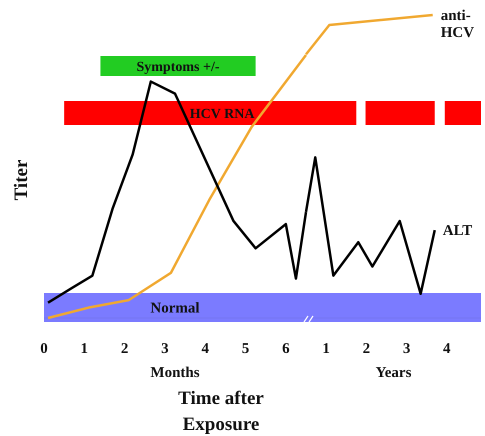 Image resolution: width=485 pixels, height=436 pixels. What do you see at coordinates (246, 349) in the screenshot?
I see `x-tick-label: 5` at bounding box center [246, 349].